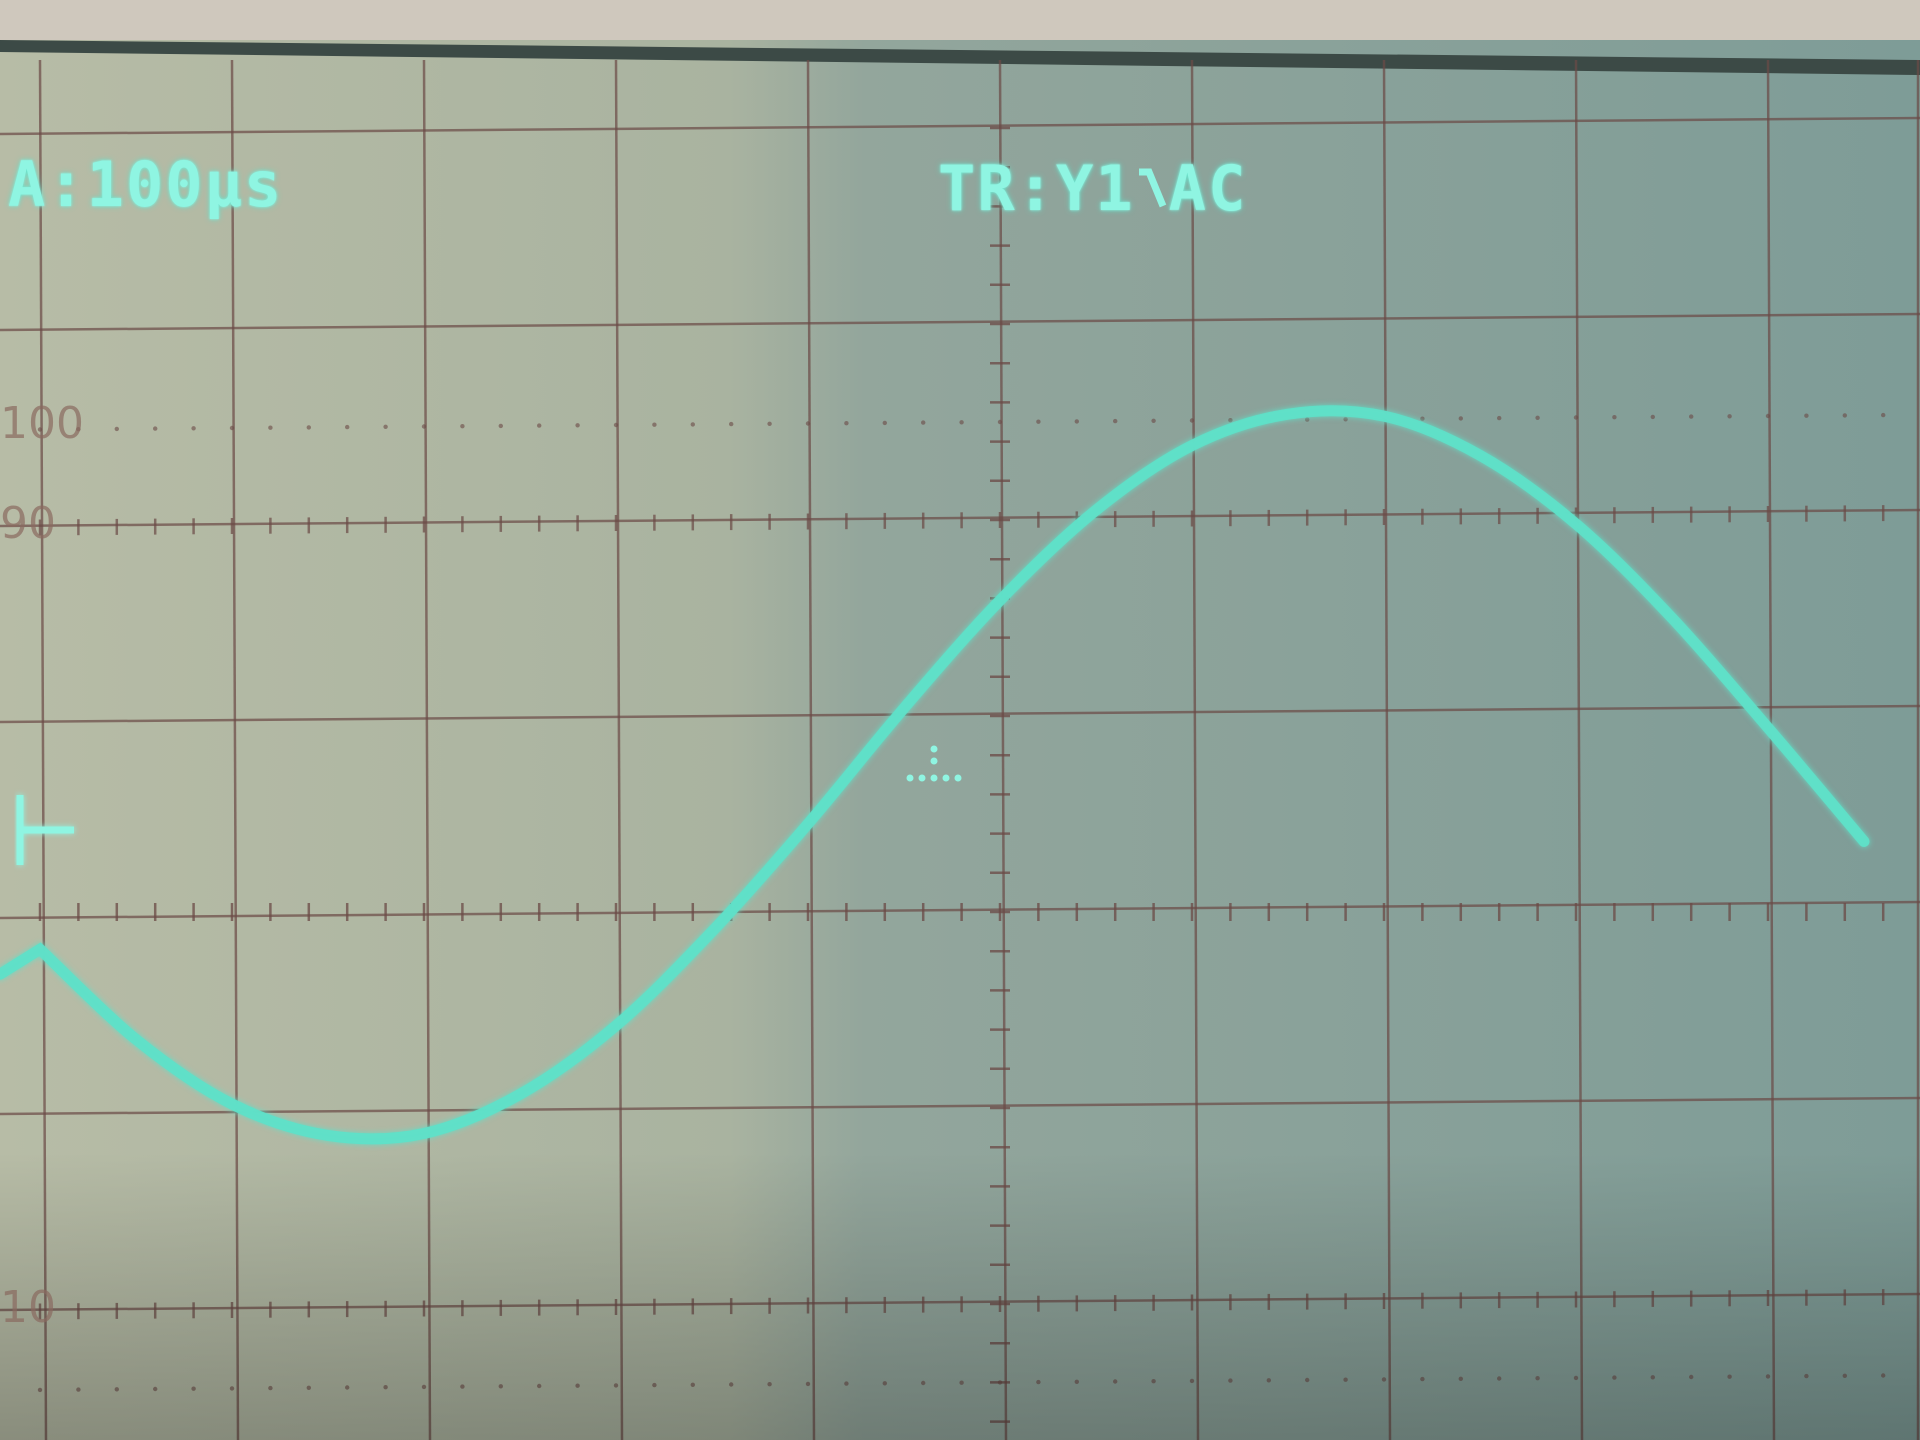  I want to click on trigger-coupling: AC, so click(1208, 188).